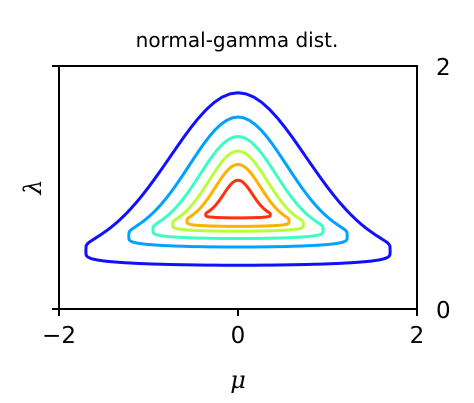 Image resolution: width=474 pixels, height=403 pixels. What do you see at coordinates (443, 311) in the screenshot?
I see `y-tick-label: 0` at bounding box center [443, 311].